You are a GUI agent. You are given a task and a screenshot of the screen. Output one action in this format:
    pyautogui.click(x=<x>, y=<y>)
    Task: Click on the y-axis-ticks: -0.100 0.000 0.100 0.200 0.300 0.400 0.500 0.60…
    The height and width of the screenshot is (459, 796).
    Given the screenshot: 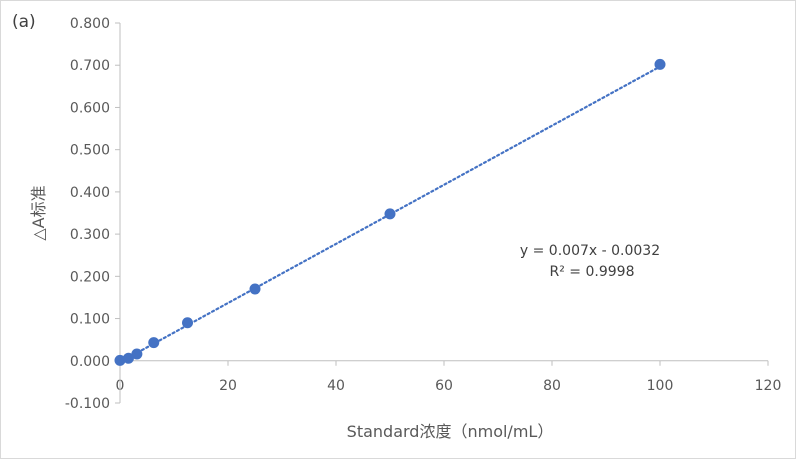 What is the action you would take?
    pyautogui.click(x=92, y=214)
    